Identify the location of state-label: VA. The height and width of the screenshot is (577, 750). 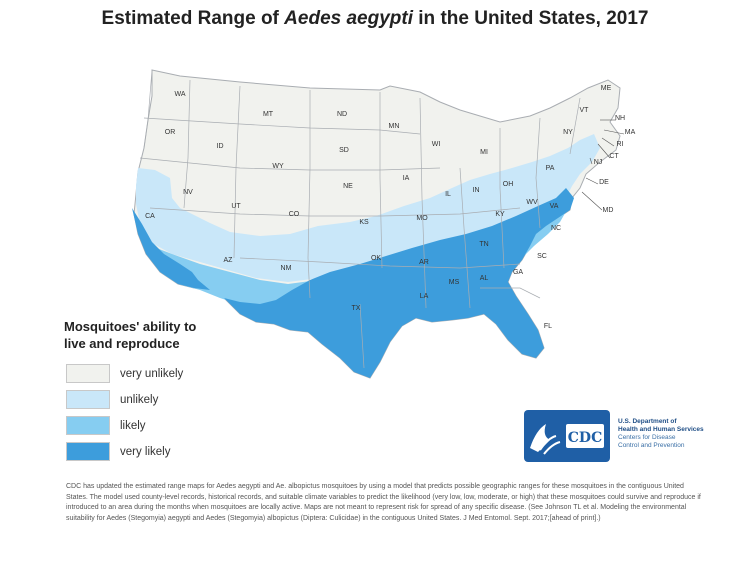
(554, 206).